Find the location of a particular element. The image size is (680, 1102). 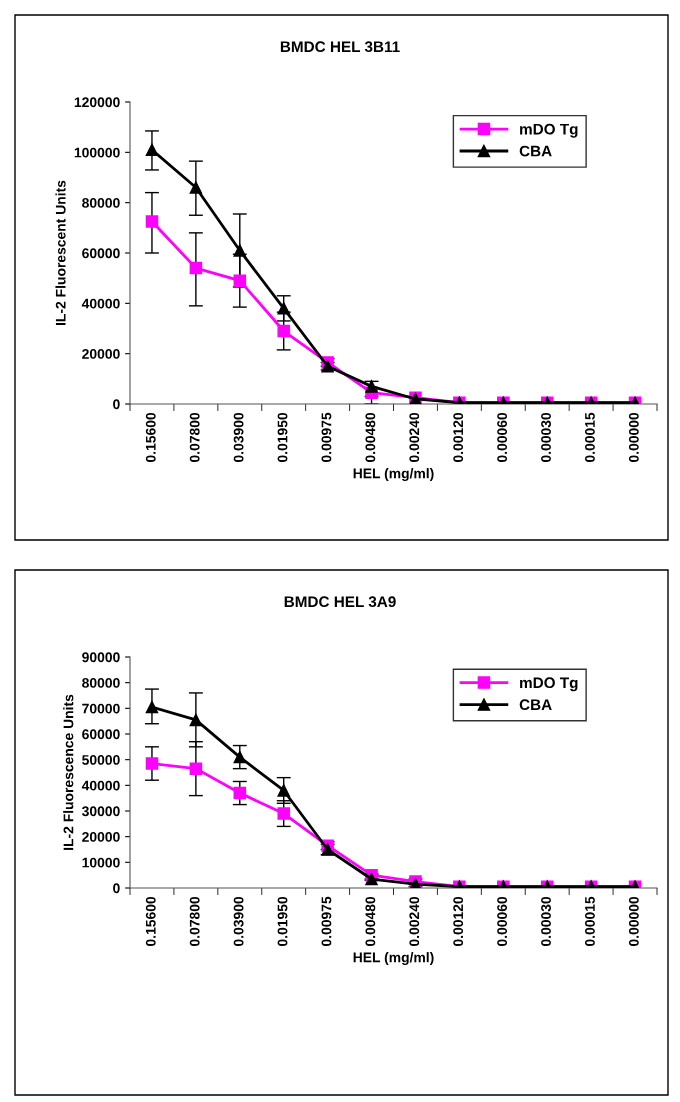

y-tick-label: 70000 is located at coordinates (101, 708).